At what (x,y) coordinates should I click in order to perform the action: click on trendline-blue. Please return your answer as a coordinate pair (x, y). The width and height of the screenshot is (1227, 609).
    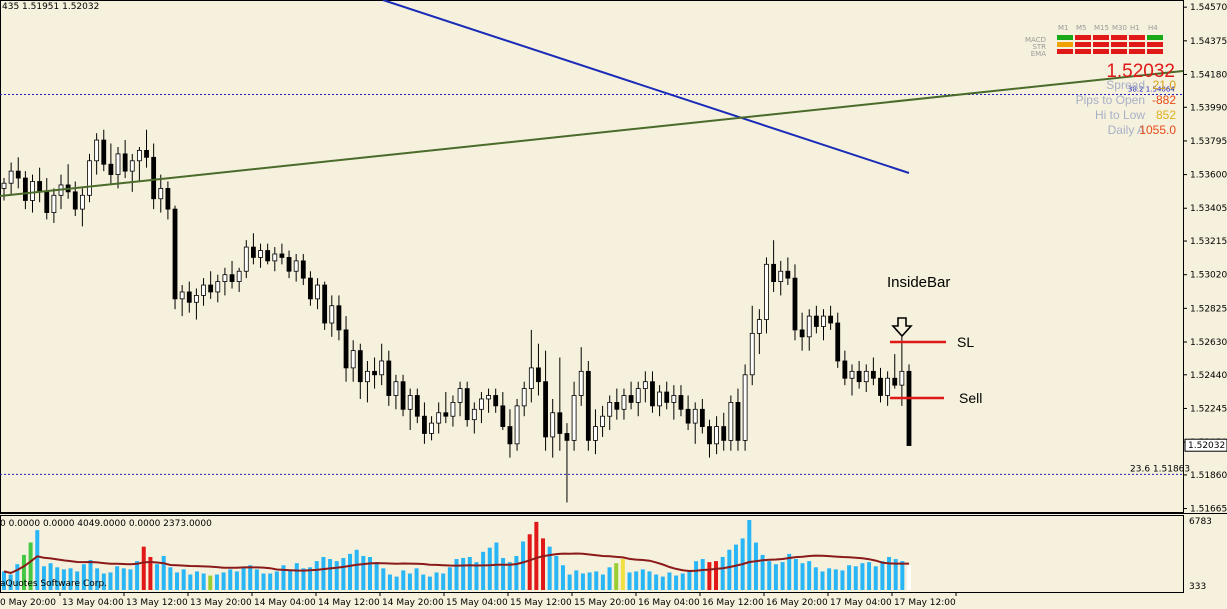
    Looking at the image, I should click on (646, 87).